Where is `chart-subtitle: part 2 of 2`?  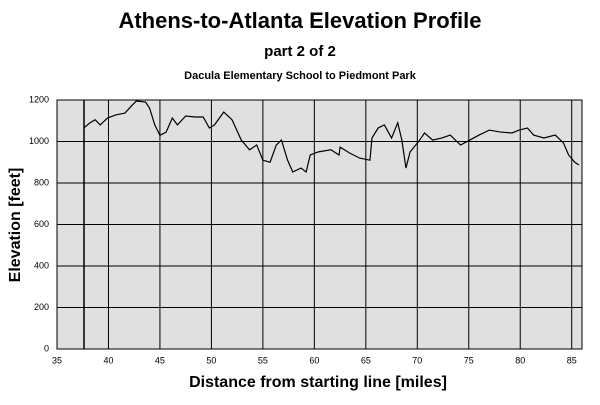
chart-subtitle: part 2 of 2 is located at coordinates (300, 51).